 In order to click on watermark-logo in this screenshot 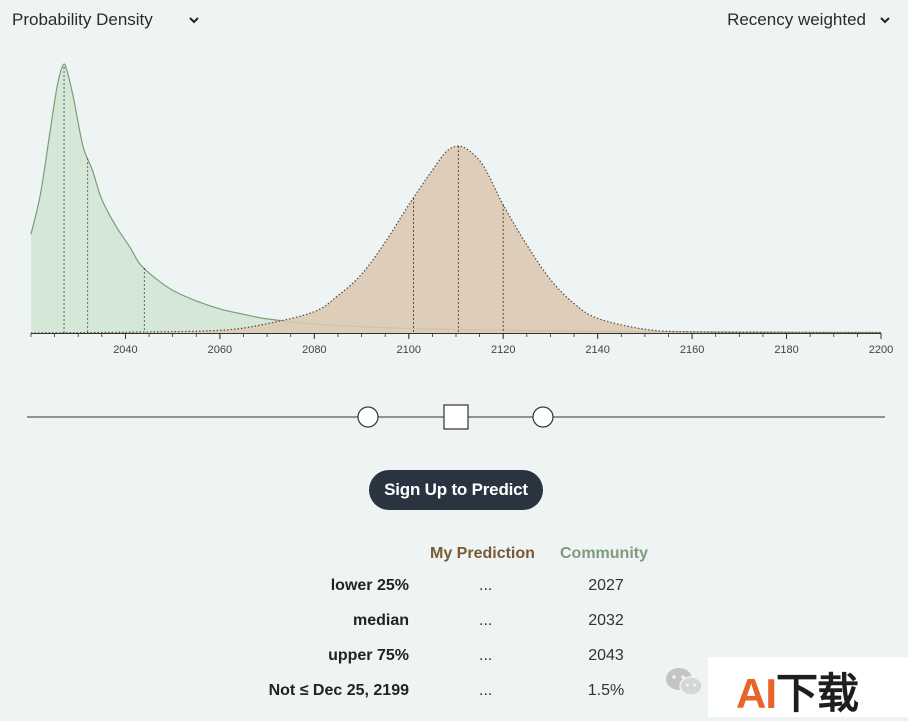, I will do `click(808, 687)`.